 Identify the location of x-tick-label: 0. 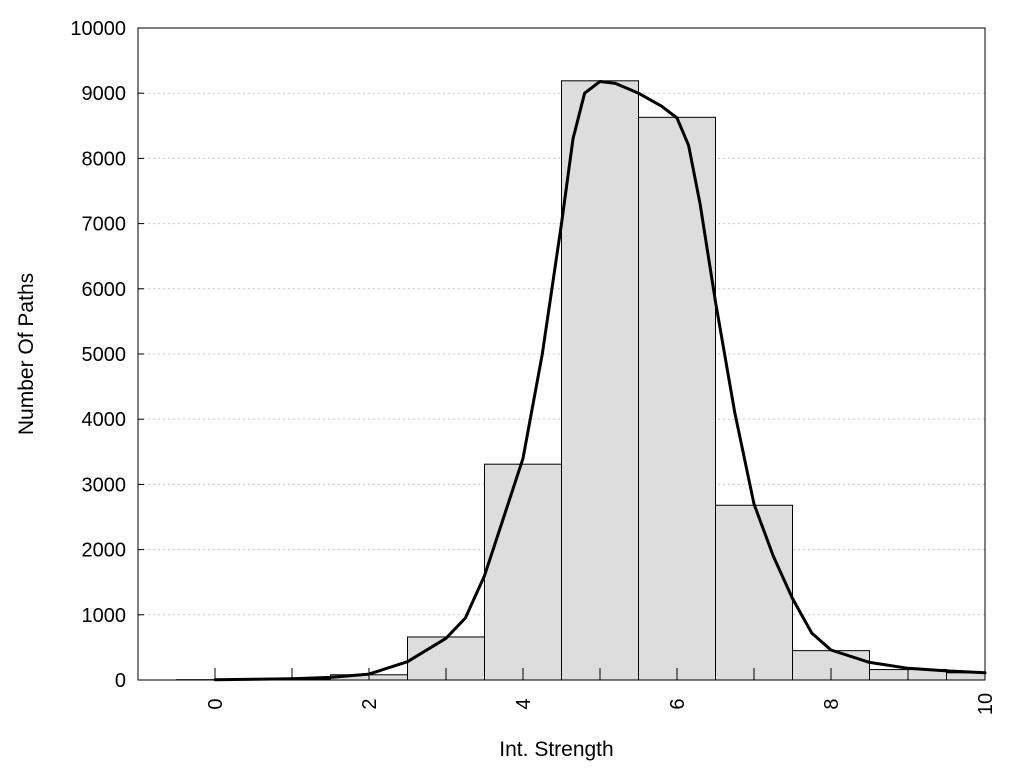
(216, 703).